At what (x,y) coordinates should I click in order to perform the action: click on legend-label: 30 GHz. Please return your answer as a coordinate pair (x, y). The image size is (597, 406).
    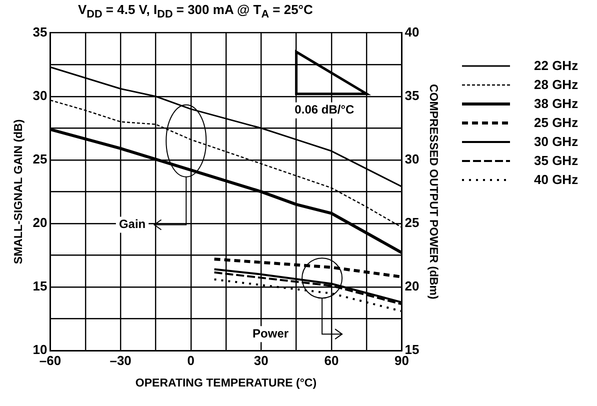
    Looking at the image, I should click on (556, 141).